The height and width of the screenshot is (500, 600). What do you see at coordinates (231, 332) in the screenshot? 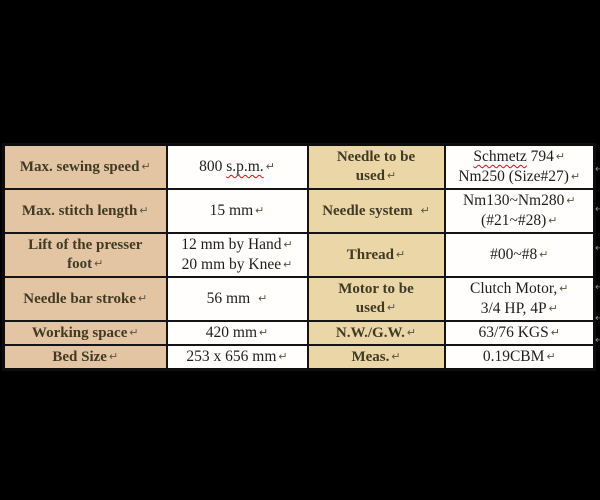
I see `cell-text: 420 mm` at bounding box center [231, 332].